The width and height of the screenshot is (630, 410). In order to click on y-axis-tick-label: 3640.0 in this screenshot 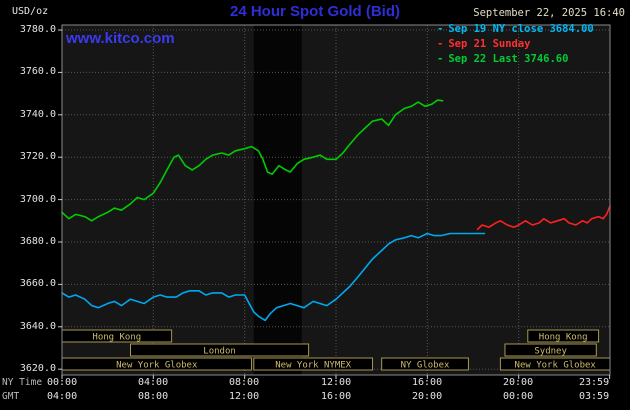, I will do `click(37, 326)`.